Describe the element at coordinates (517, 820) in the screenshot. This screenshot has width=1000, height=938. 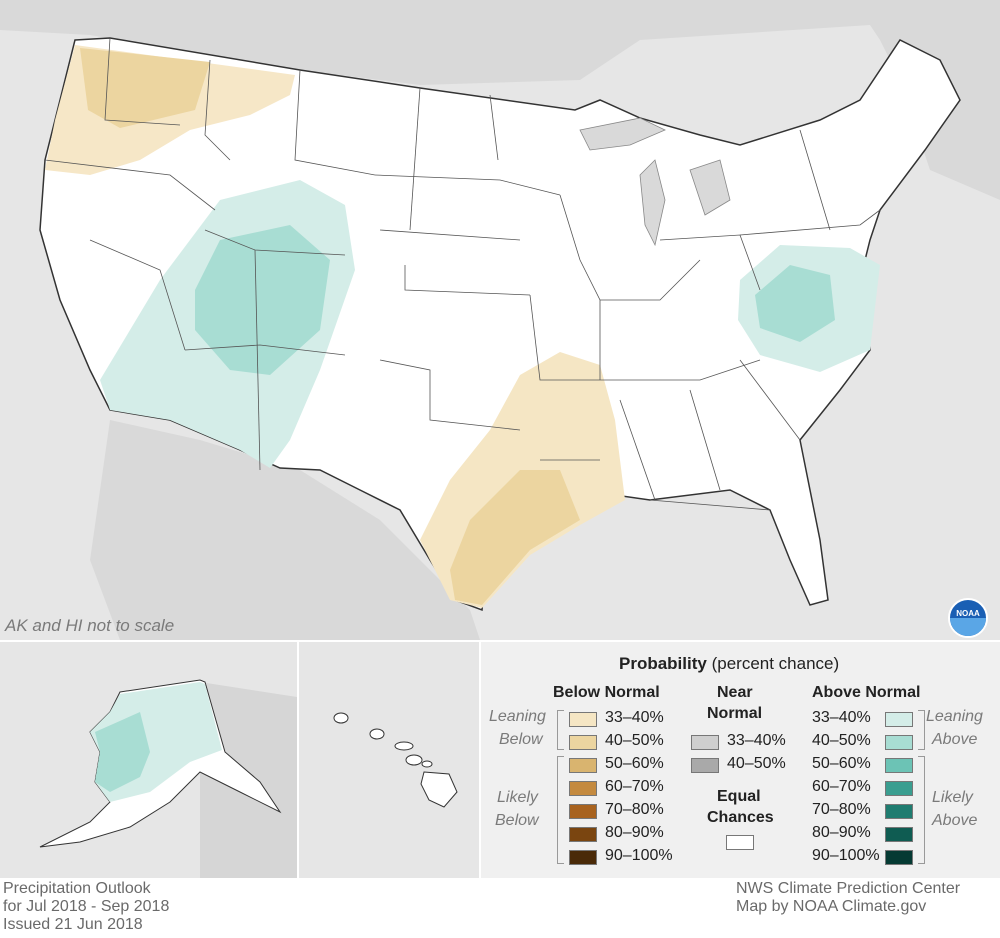
I see `likely-below-label-2: Below` at that location.